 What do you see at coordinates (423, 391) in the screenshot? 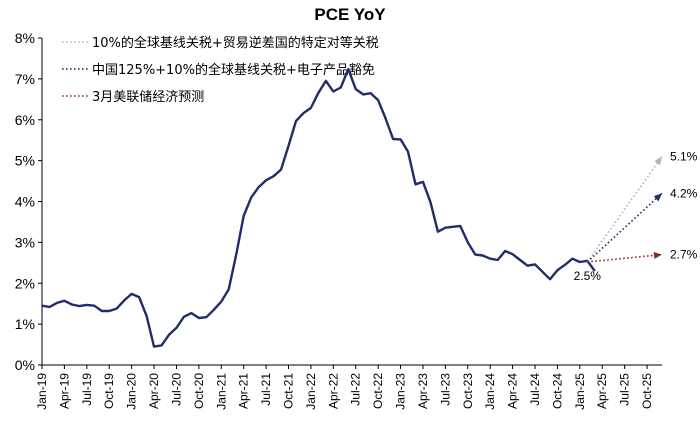
I see `x-tick-label: Apr-23` at bounding box center [423, 391].